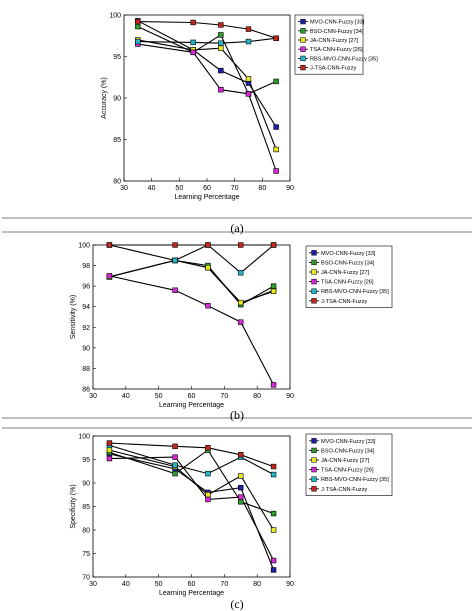 The width and height of the screenshot is (474, 611). What do you see at coordinates (224, 584) in the screenshot?
I see `specificity-chart-x-tick-label: 70` at bounding box center [224, 584].